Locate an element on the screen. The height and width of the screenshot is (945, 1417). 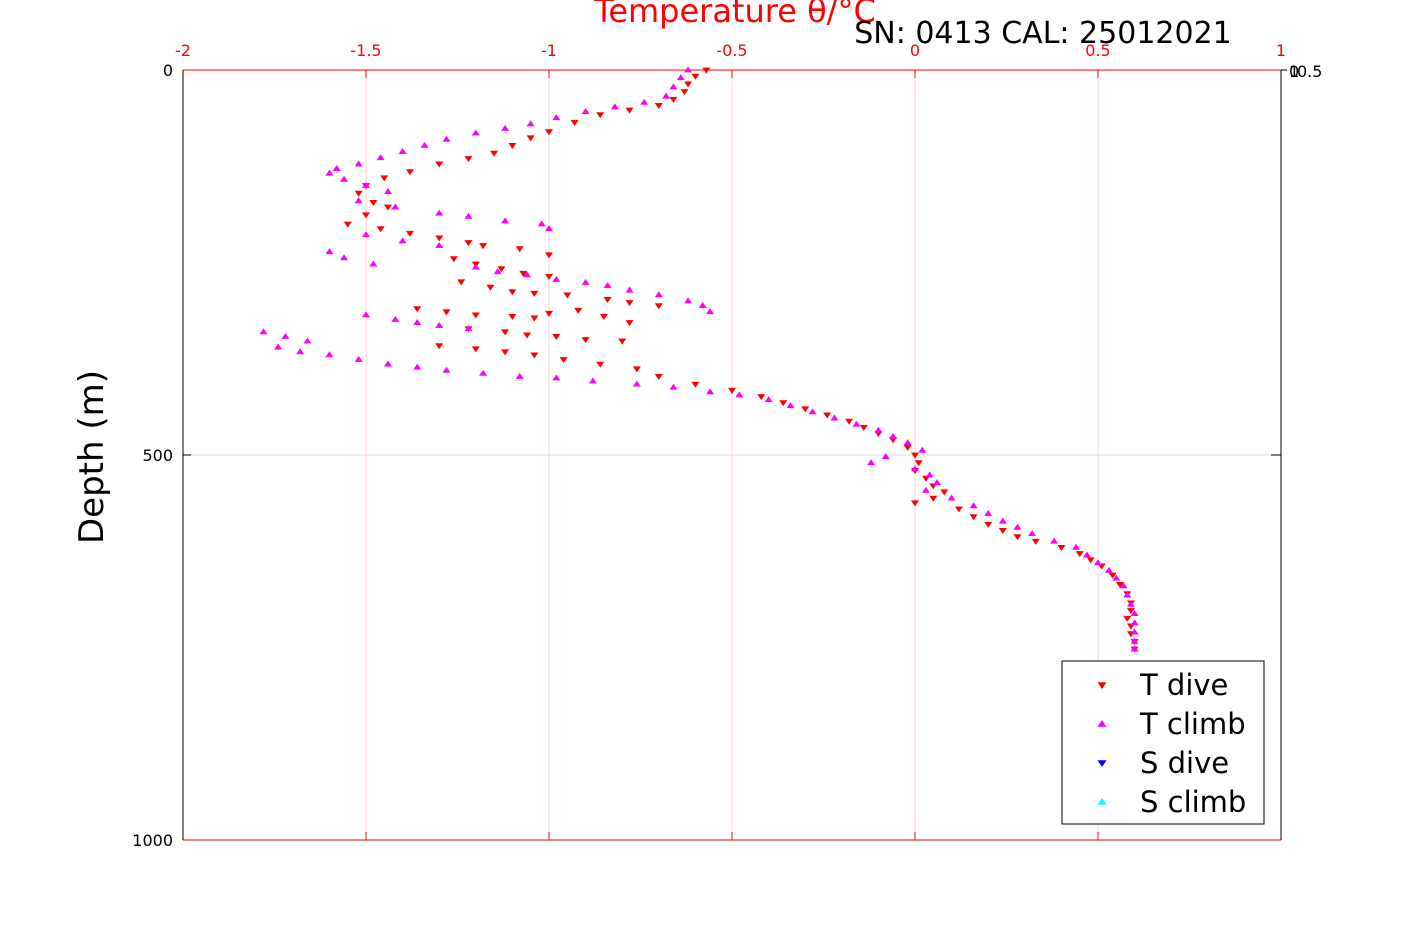
y-axis-label: Depth (m) is located at coordinates (92, 457).